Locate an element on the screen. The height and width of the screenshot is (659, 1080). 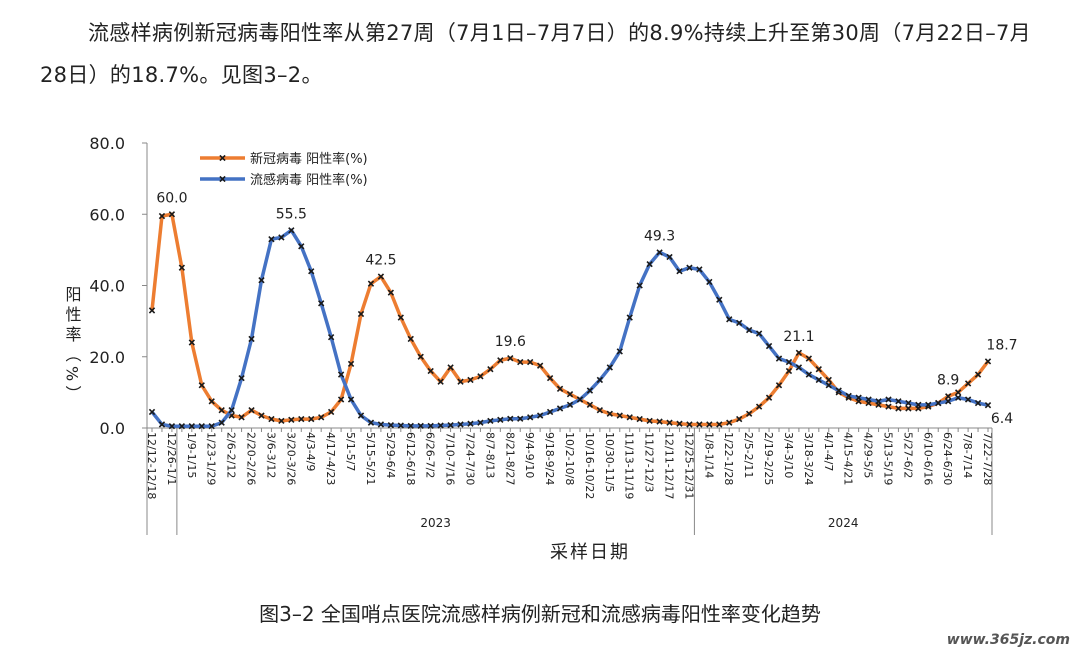
legend-label: 新冠病毒 阳性率(%) is located at coordinates (309, 159).